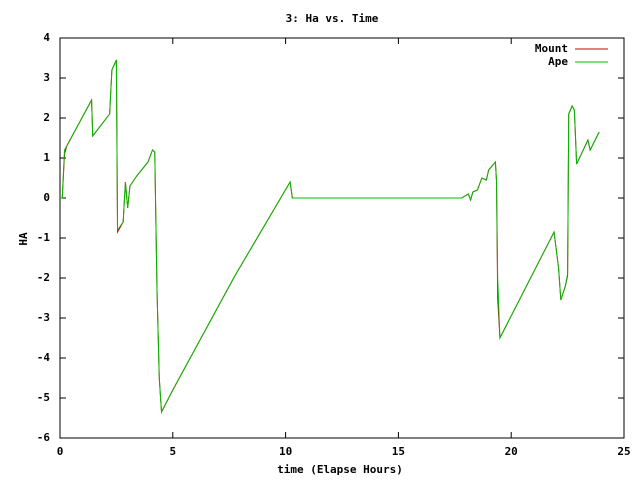 The height and width of the screenshot is (480, 640). Describe the element at coordinates (46, 157) in the screenshot. I see `y-tick-label: 1` at that location.